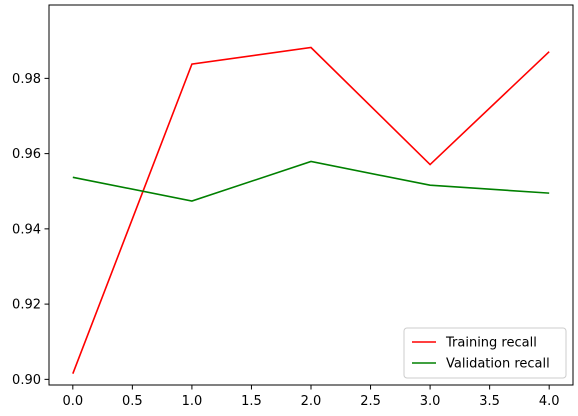 The height and width of the screenshot is (416, 578). I want to click on legend-box, so click(485, 353).